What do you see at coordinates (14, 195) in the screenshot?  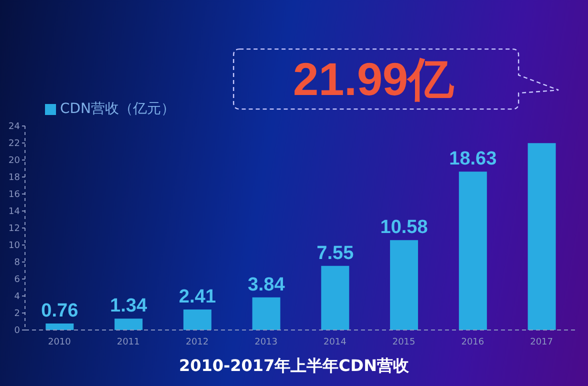 I see `y-tick-label: 16` at bounding box center [14, 195].